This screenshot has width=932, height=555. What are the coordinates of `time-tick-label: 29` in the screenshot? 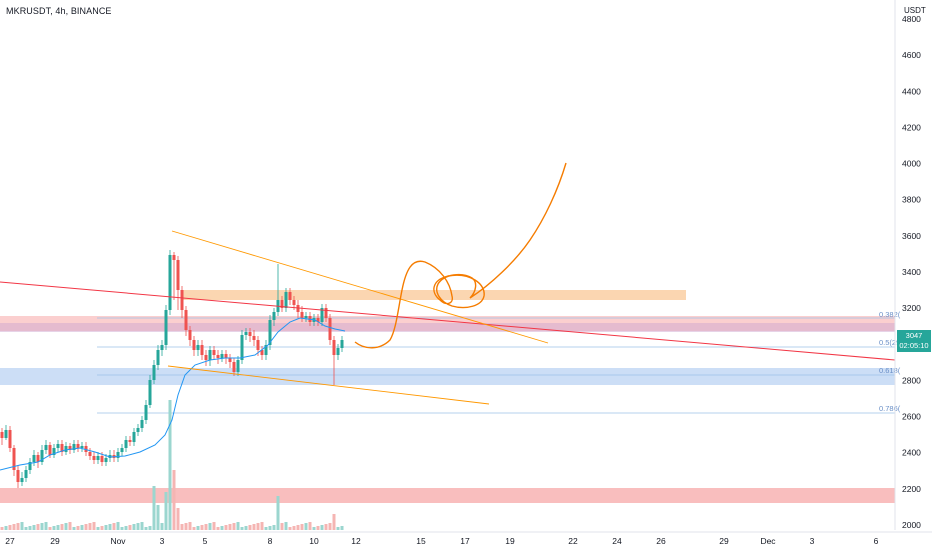 It's located at (55, 541).